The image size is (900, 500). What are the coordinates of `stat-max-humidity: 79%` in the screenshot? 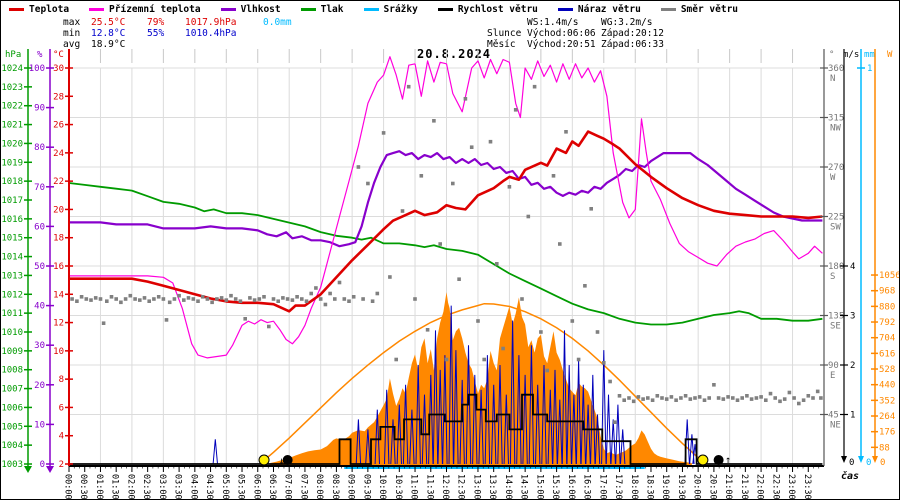 It's located at (156, 22).